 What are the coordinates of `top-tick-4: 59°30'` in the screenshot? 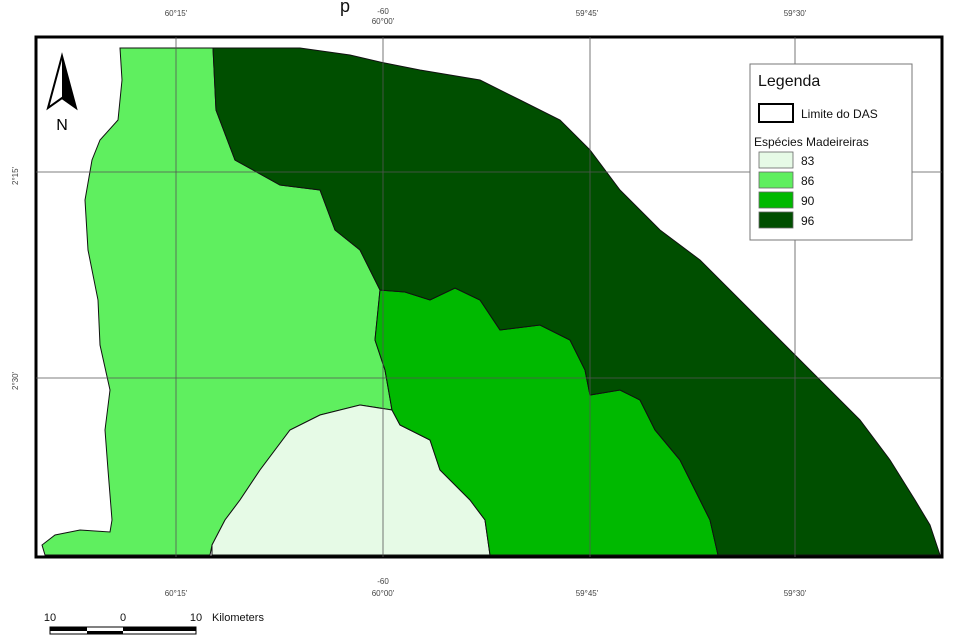 It's located at (795, 13).